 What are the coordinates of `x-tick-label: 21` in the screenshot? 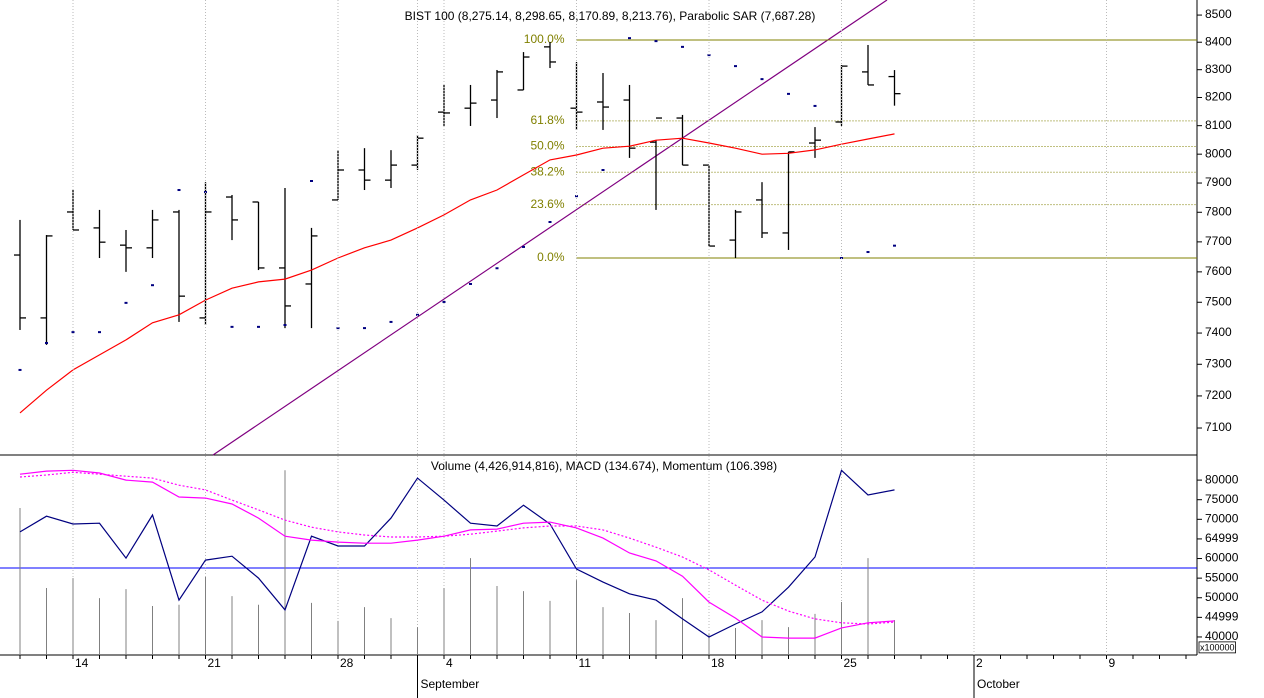 It's located at (215, 663).